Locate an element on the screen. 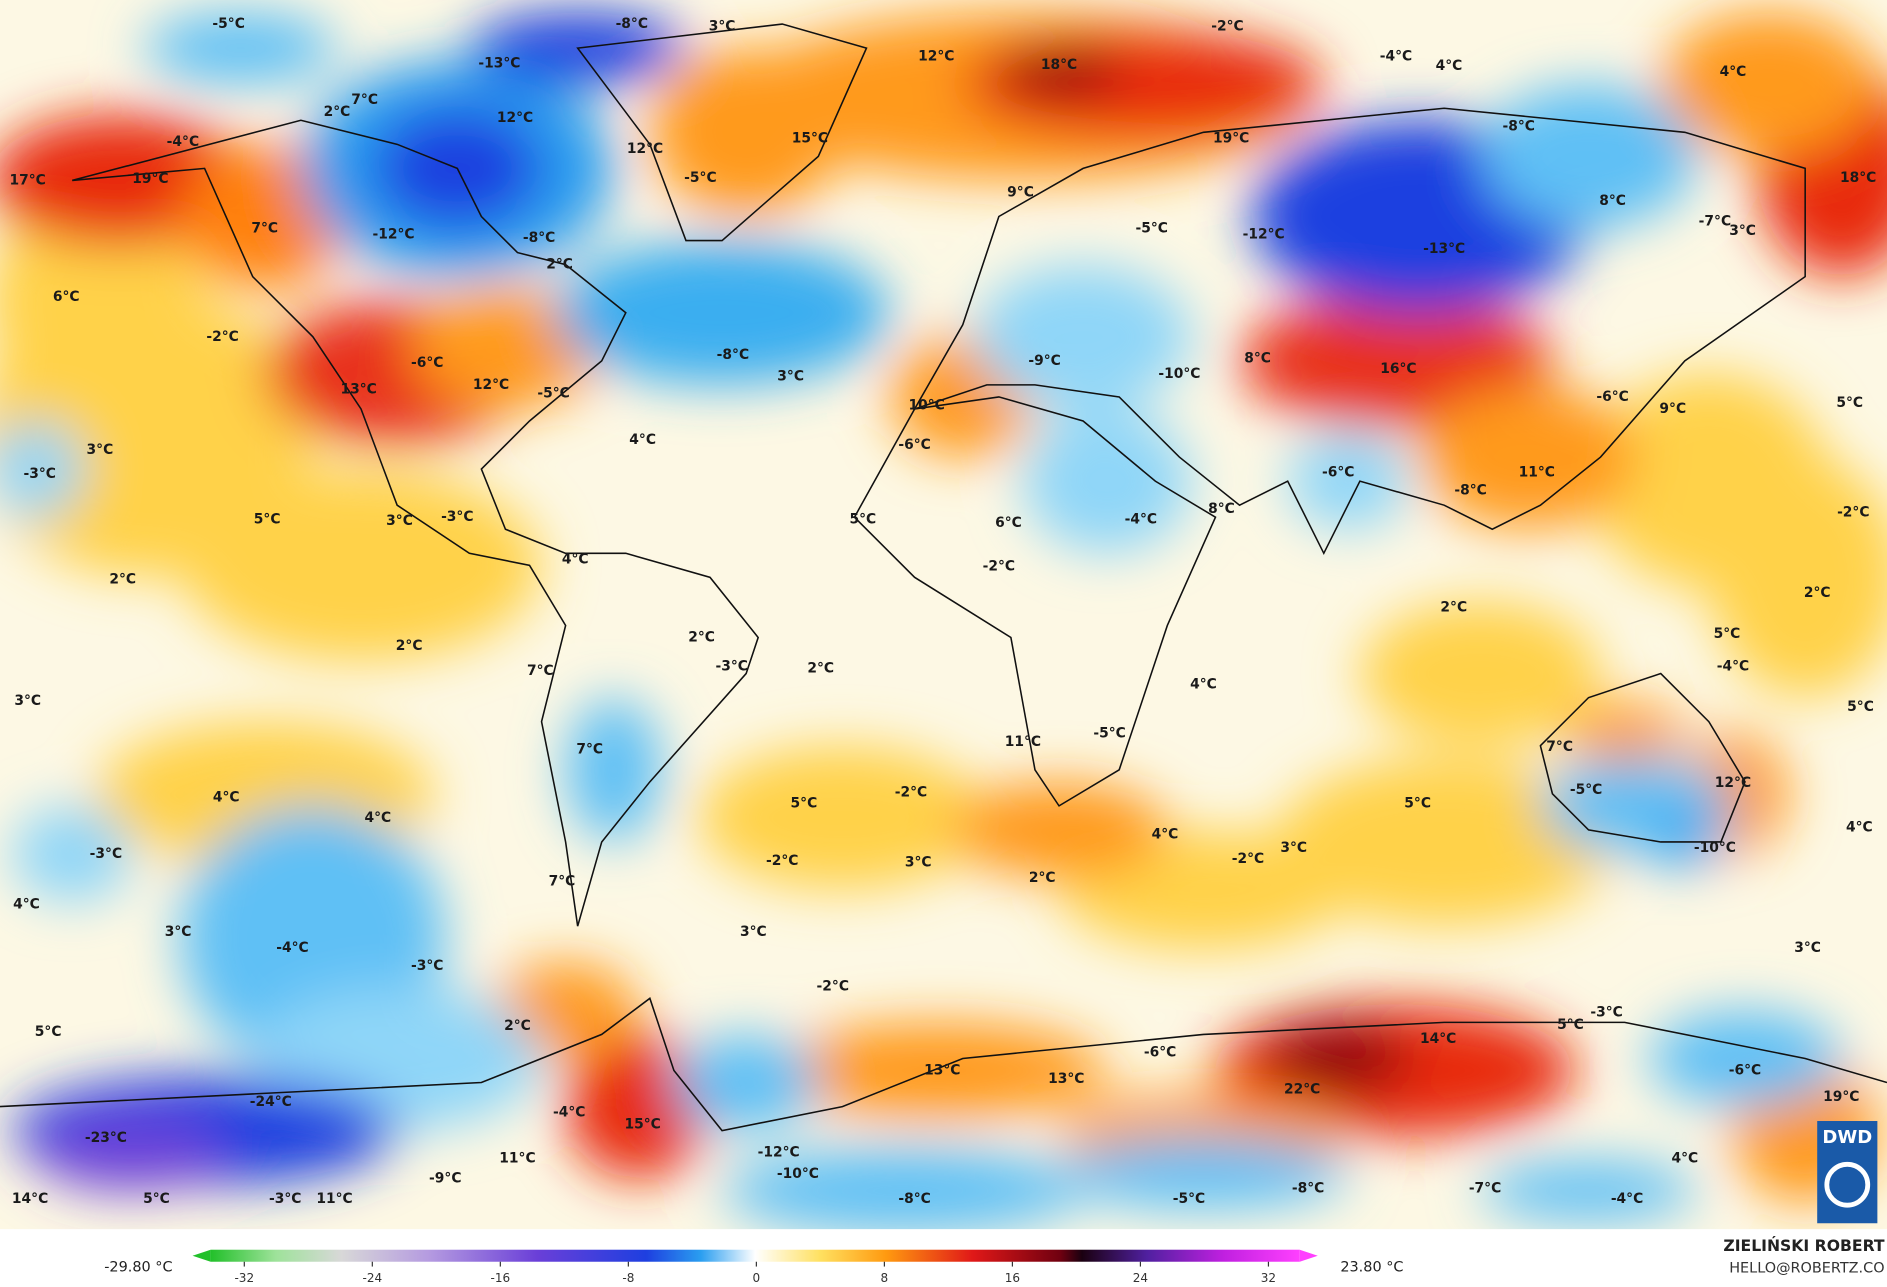 The image size is (1887, 1287). temperature-label: 8°C is located at coordinates (1612, 201).